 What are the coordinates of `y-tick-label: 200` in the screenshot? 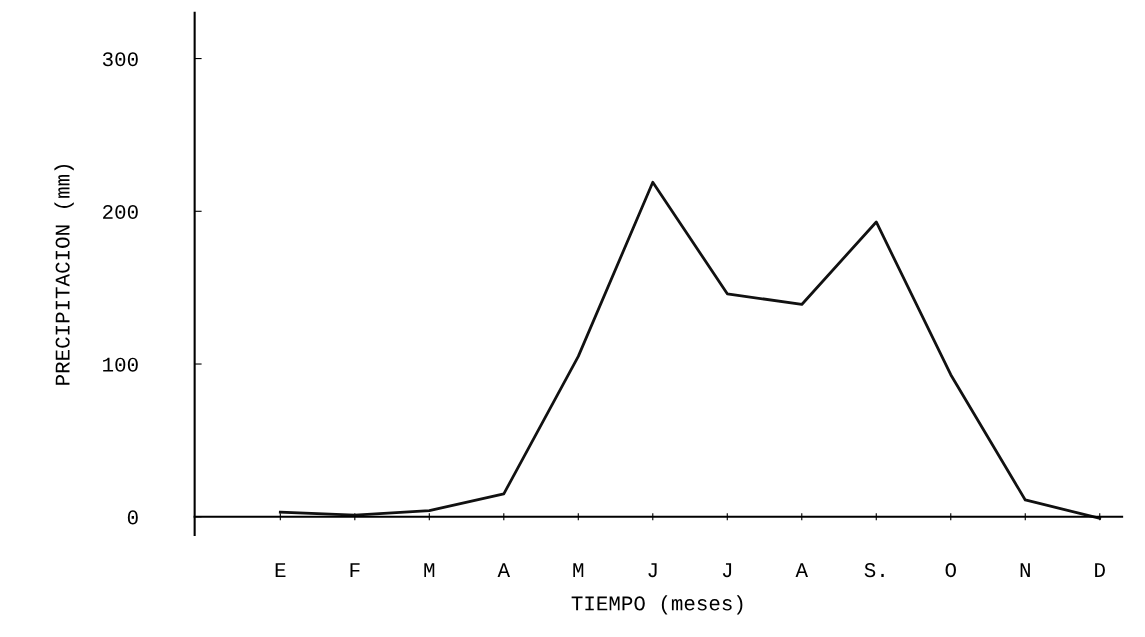 It's located at (120, 212).